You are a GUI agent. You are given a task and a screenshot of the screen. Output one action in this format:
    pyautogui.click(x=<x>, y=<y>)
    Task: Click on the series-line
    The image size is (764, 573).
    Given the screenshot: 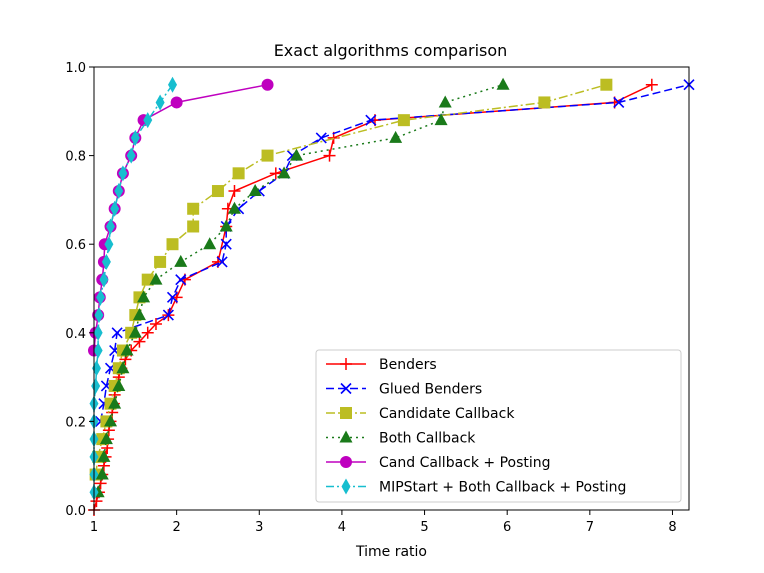 What is the action you would take?
    pyautogui.click(x=180, y=217)
    